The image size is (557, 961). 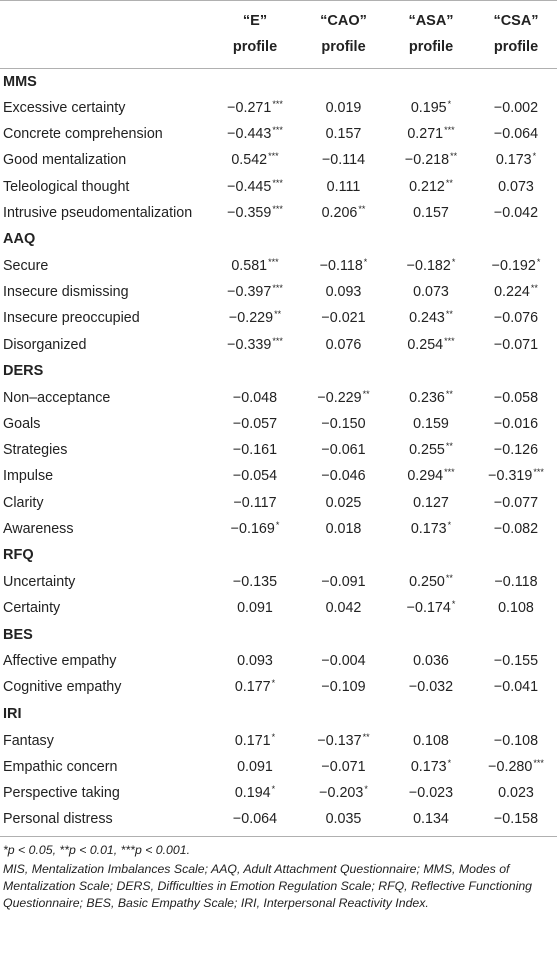 What do you see at coordinates (343, 292) in the screenshot?
I see `cell-cao-profile: 0.093` at bounding box center [343, 292].